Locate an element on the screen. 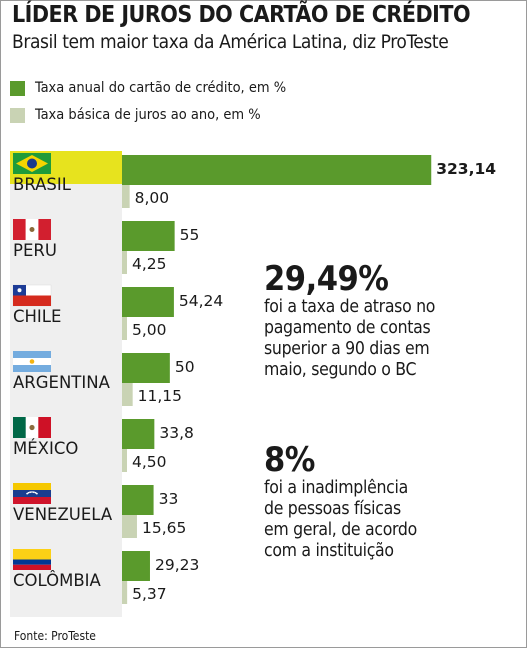 The height and width of the screenshot is (648, 527). bar-card-rate-mexico is located at coordinates (138, 434).